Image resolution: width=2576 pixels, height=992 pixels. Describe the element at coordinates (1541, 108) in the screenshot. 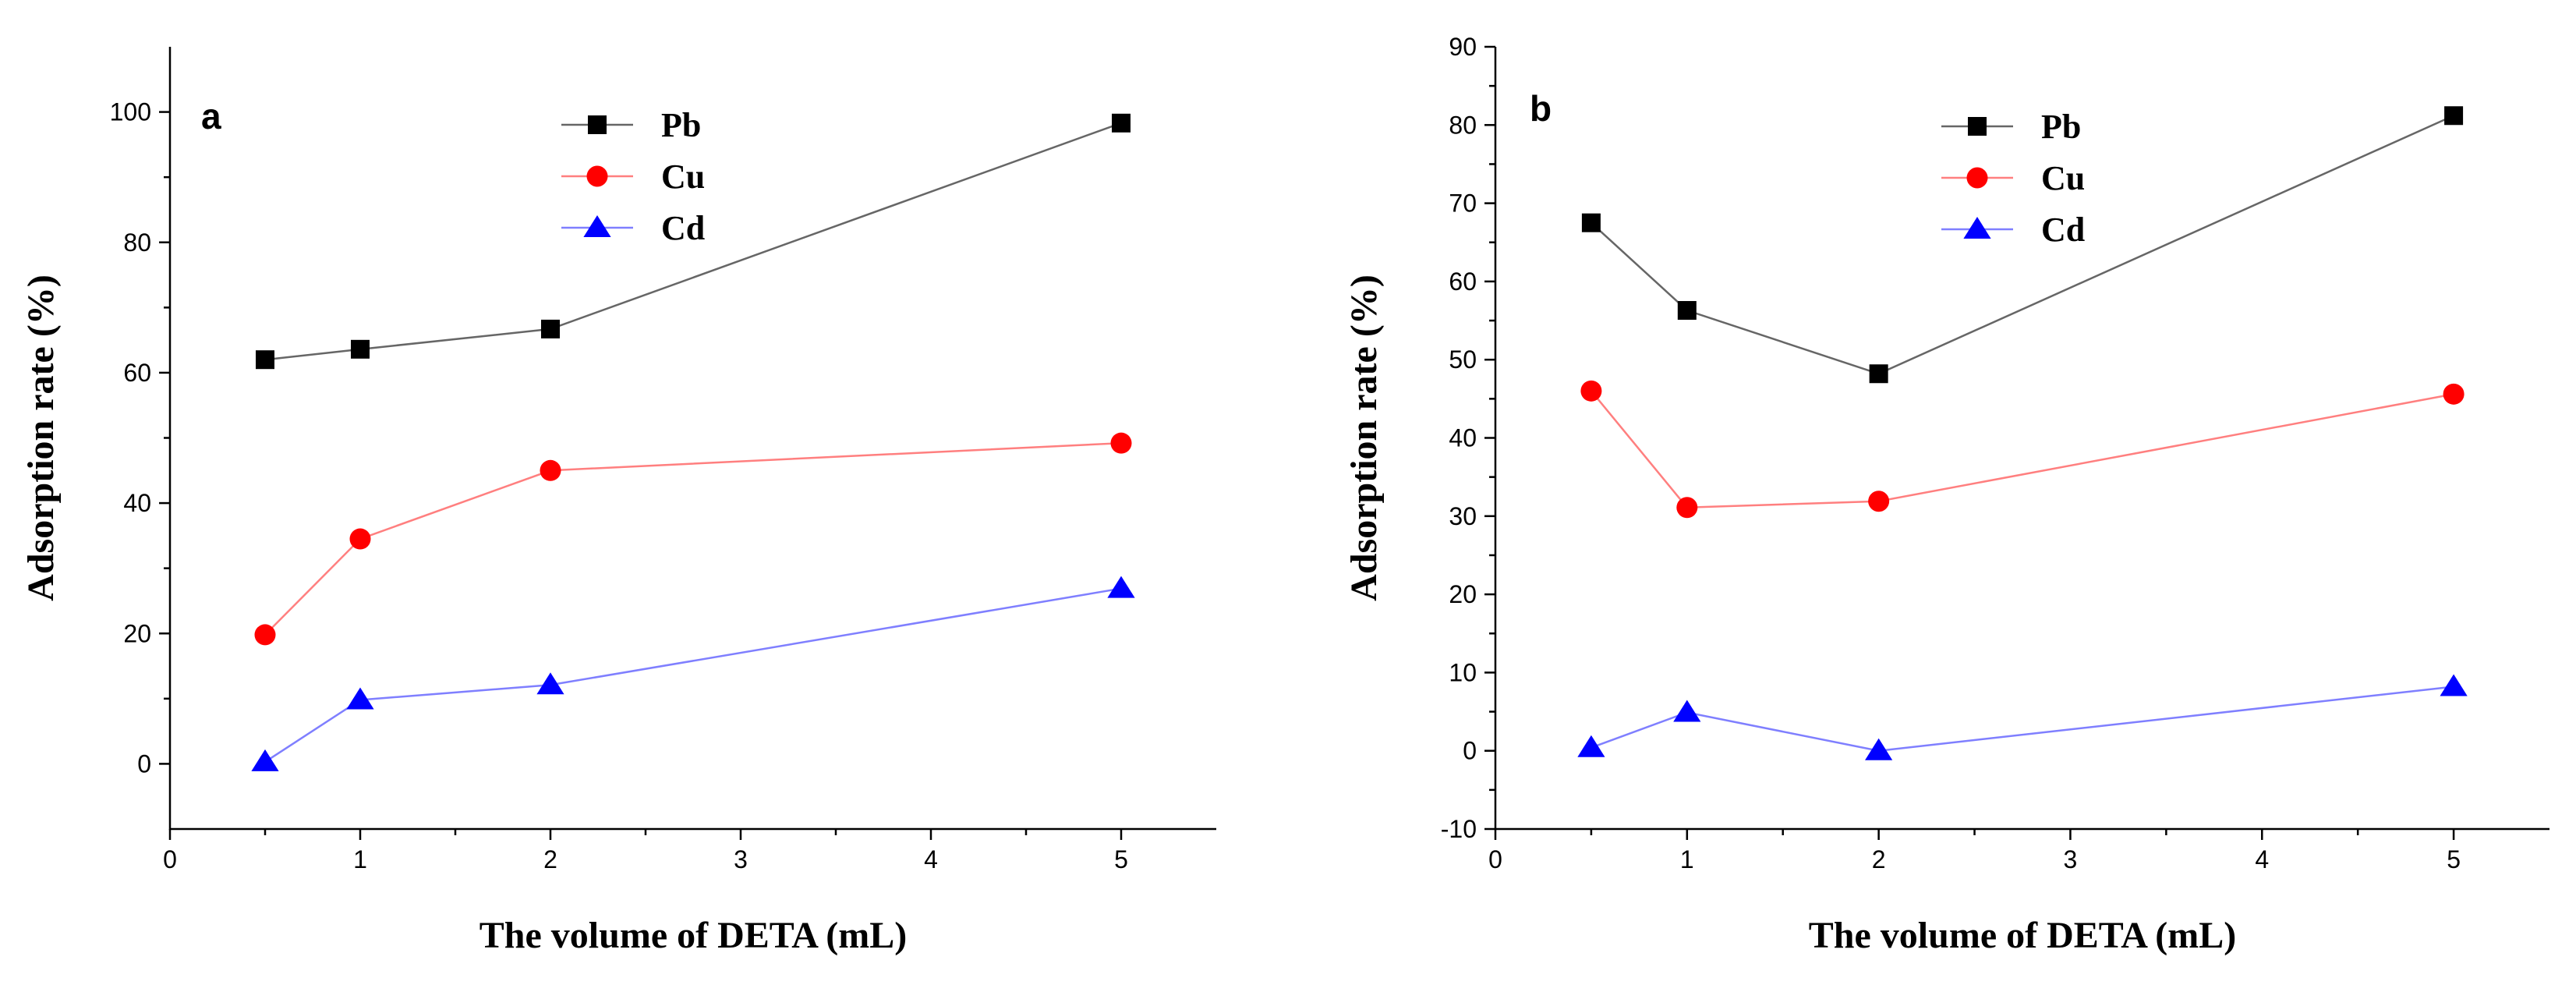

I see `panel-label: b` at that location.